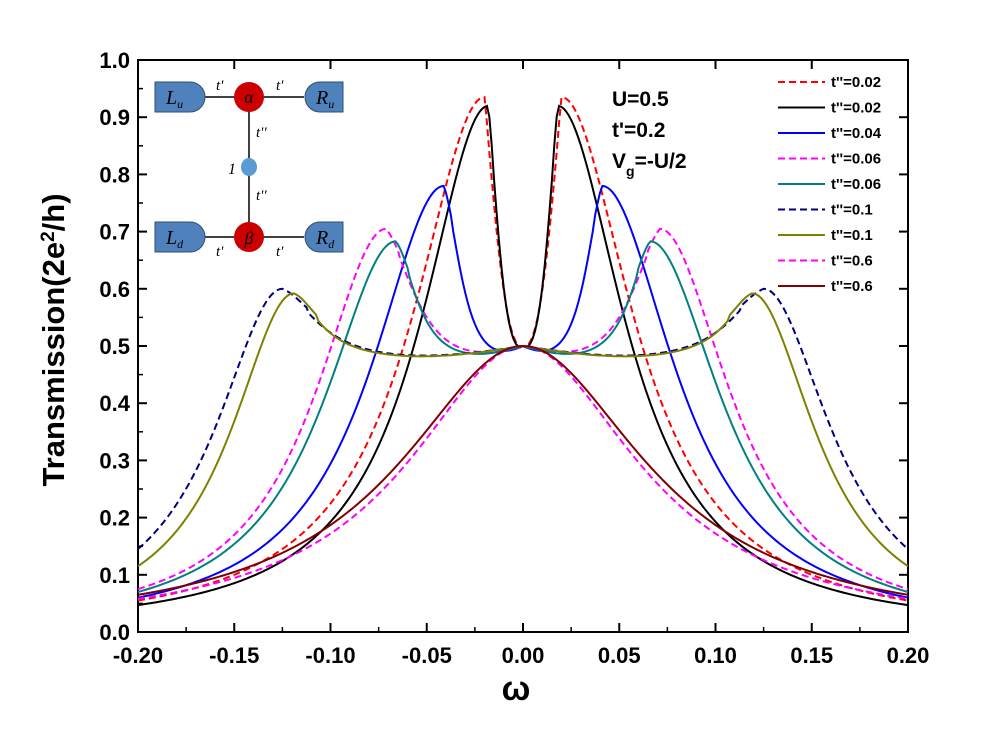  What do you see at coordinates (174, 99) in the screenshot?
I see `lead-lu-label: Lu` at bounding box center [174, 99].